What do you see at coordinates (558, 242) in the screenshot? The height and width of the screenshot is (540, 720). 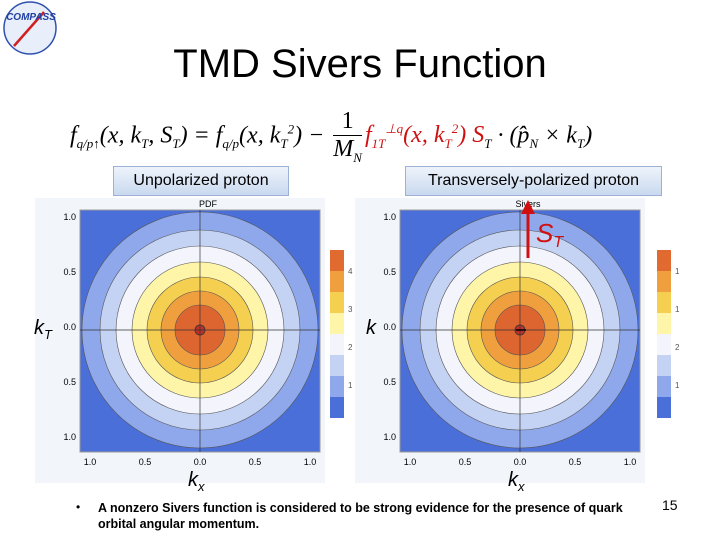 I see `spin-label-sub: T` at bounding box center [558, 242].